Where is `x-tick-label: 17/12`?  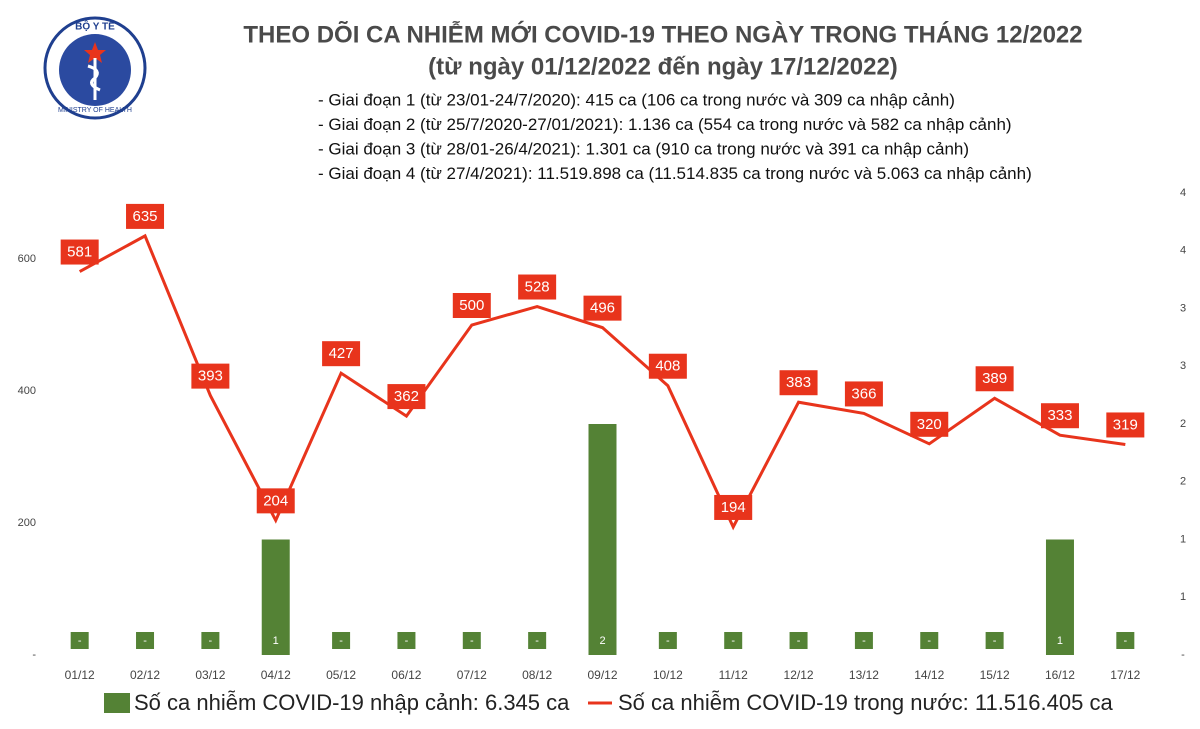
x-tick-label: 17/12 is located at coordinates (1125, 675).